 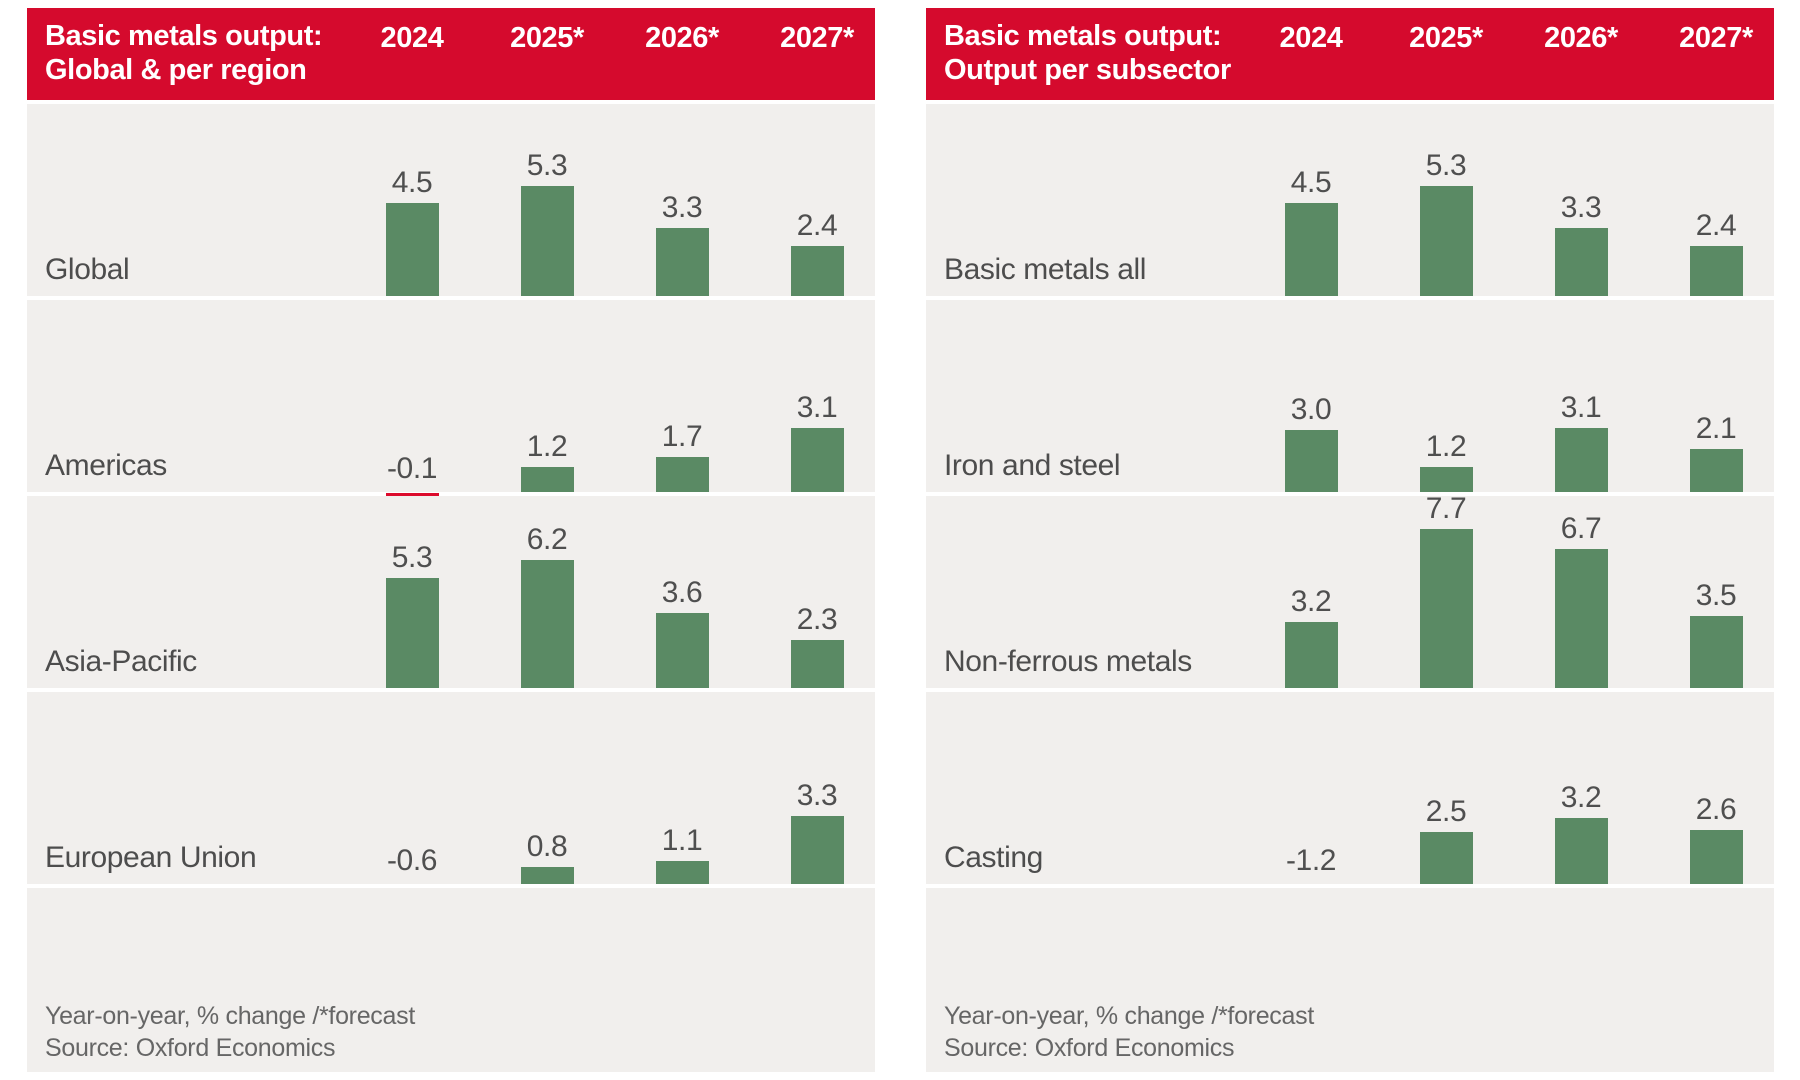 What do you see at coordinates (451, 592) in the screenshot?
I see `chart-row: Asia-Pacific 5.3 6.2 3.6 2.3` at bounding box center [451, 592].